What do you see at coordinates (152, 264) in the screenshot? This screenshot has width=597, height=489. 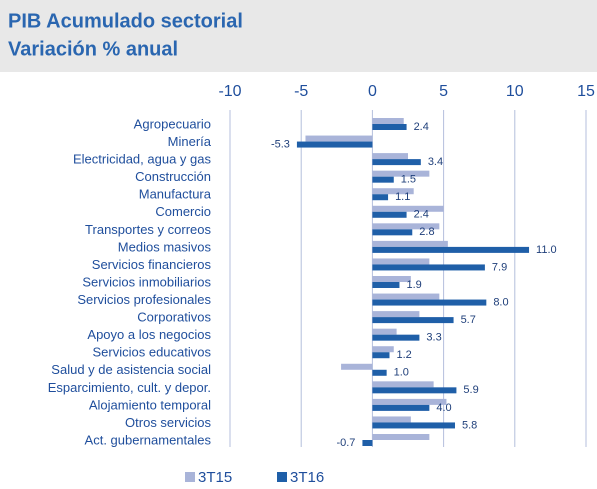 I see `category-label: Servicios financieros` at bounding box center [152, 264].